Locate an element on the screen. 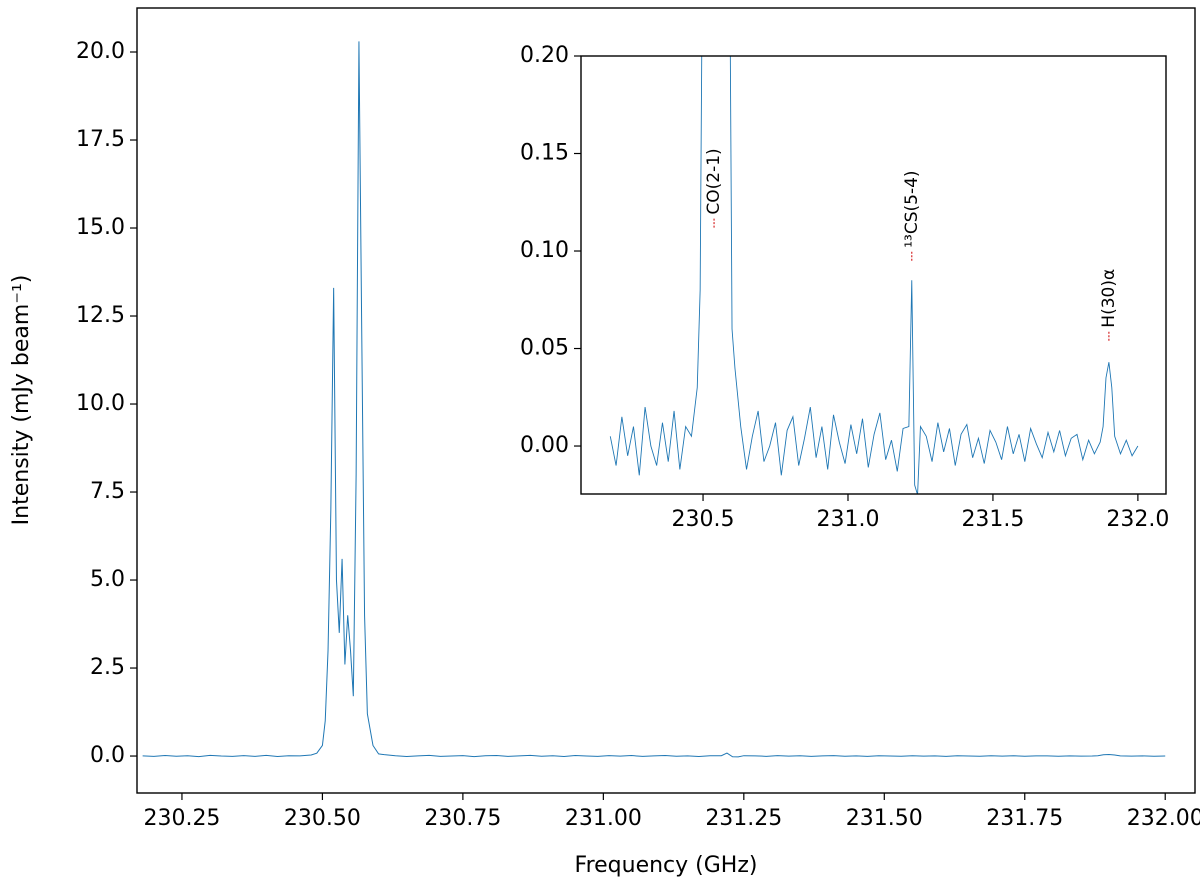 This screenshot has height=887, width=1200. y-tick-label: 0.0 is located at coordinates (107, 755).